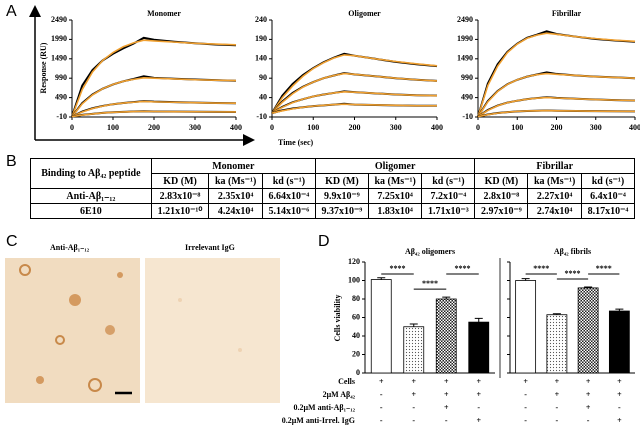 This screenshot has width=640, height=426. What do you see at coordinates (180, 196) in the screenshot?
I see `table-cell: 2.83x10⁻⁸` at bounding box center [180, 196].